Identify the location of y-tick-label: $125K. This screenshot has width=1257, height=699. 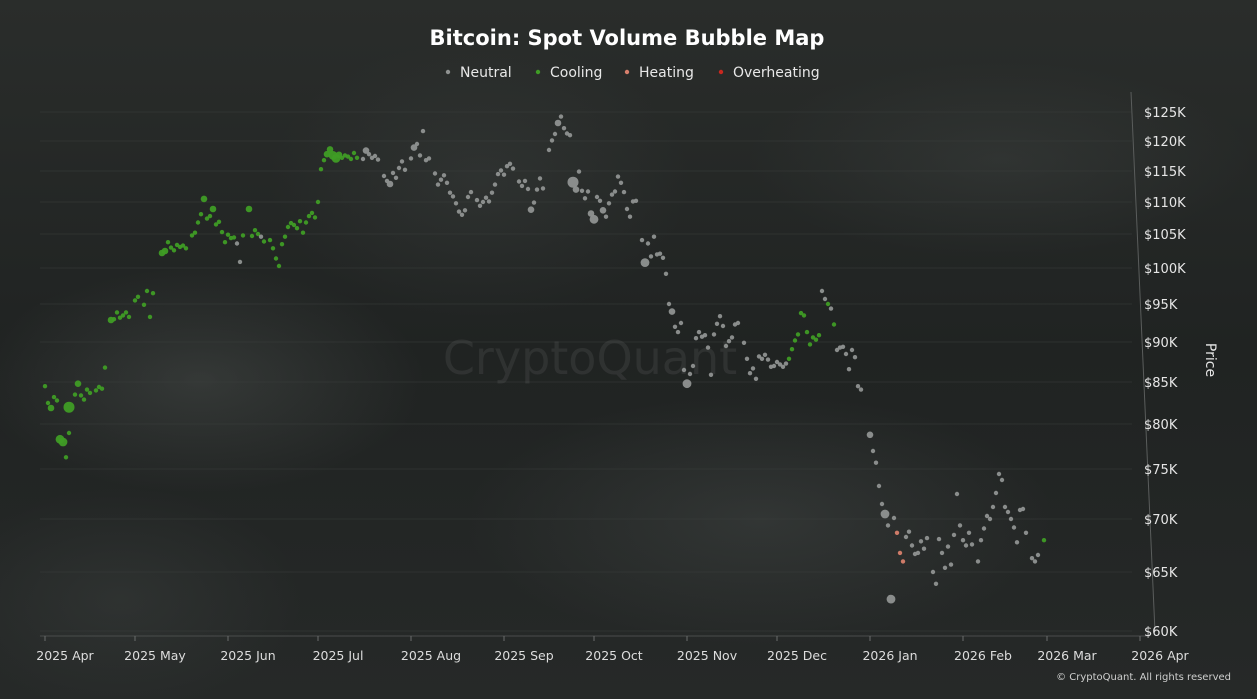
(1165, 113).